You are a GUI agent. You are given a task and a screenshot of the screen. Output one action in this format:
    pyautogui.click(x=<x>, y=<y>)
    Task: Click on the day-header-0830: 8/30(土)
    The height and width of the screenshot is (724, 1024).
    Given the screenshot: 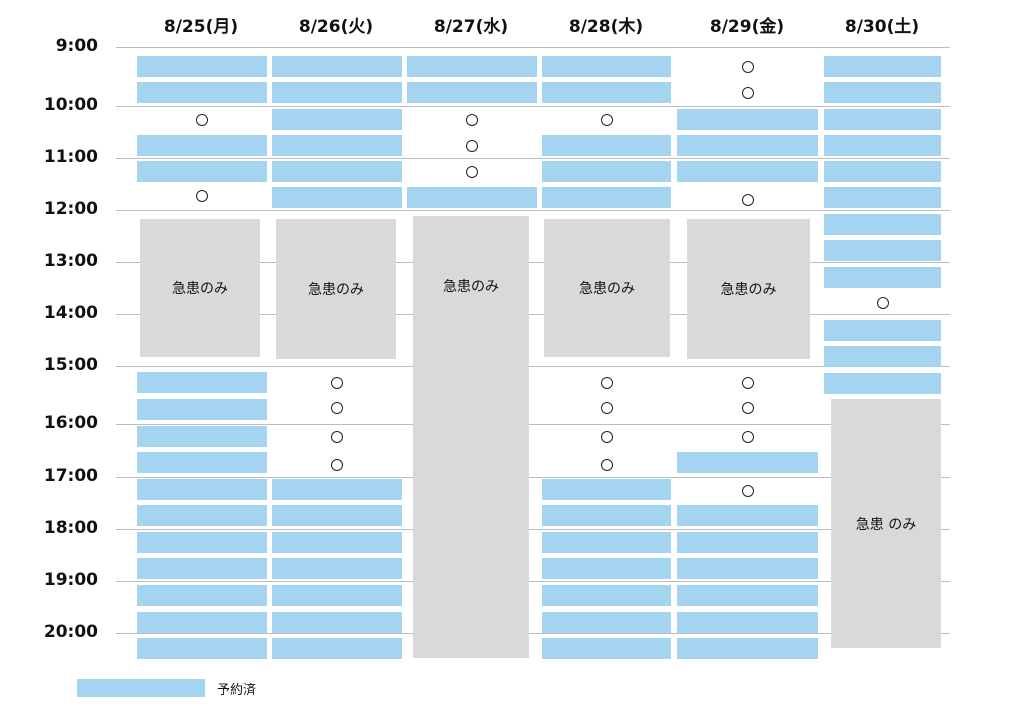 What is the action you would take?
    pyautogui.click(x=882, y=27)
    